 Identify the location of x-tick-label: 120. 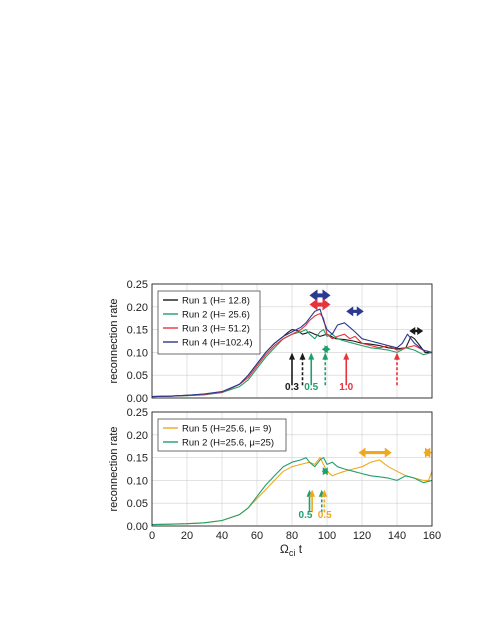
(362, 536).